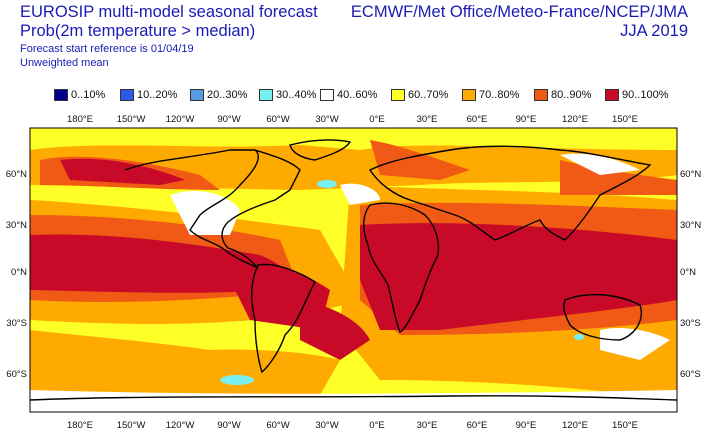  I want to click on legend-label: 10..20%, so click(157, 95).